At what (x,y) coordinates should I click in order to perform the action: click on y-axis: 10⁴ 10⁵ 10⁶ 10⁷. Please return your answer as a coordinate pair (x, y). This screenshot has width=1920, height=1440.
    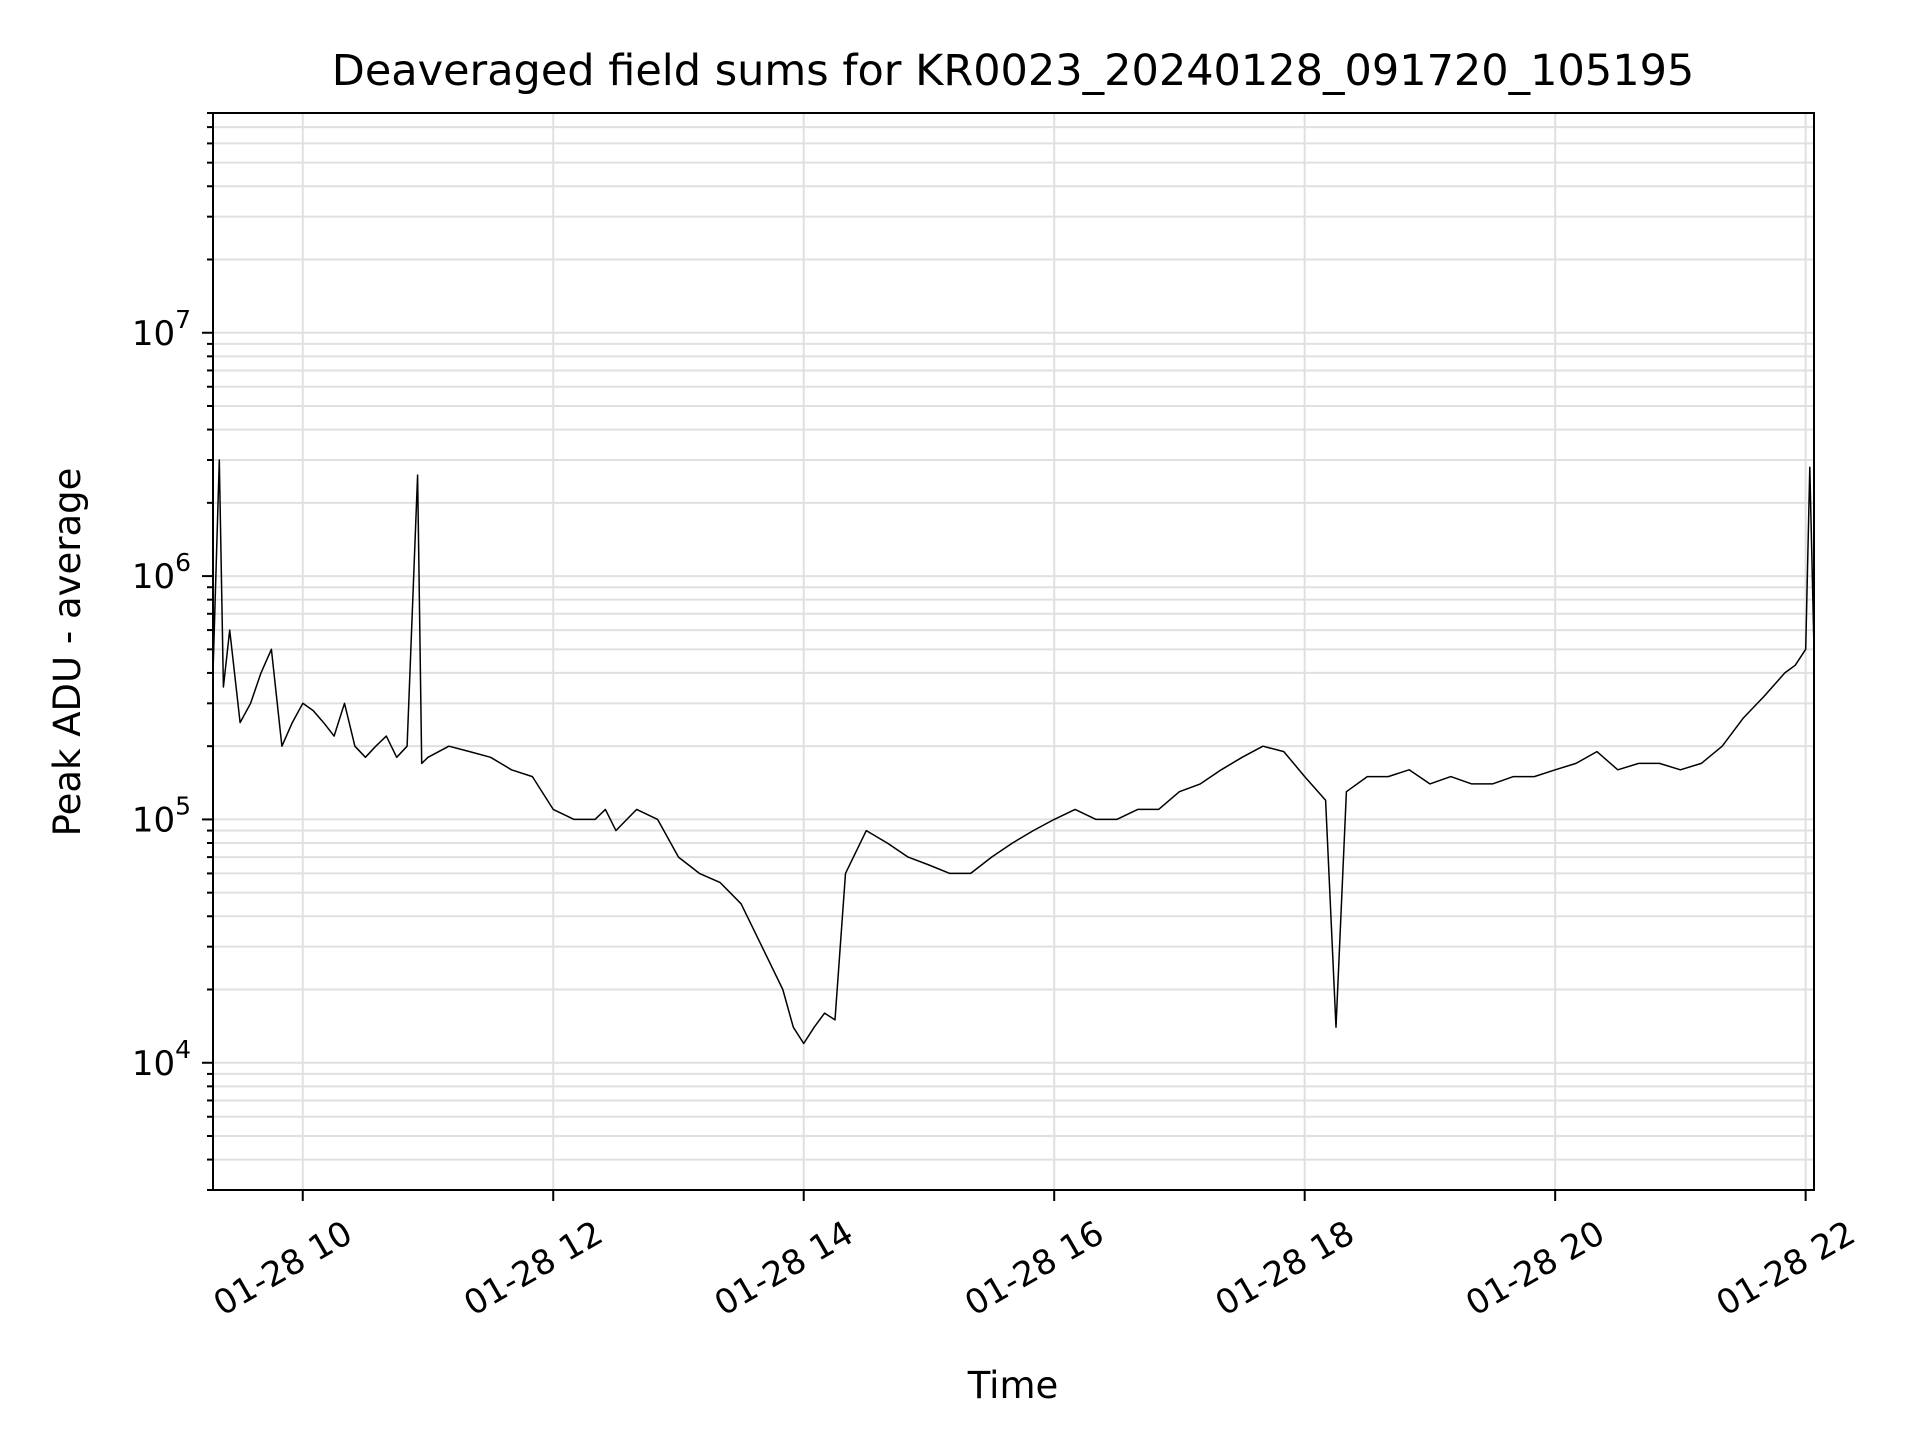
    Looking at the image, I should click on (172, 651).